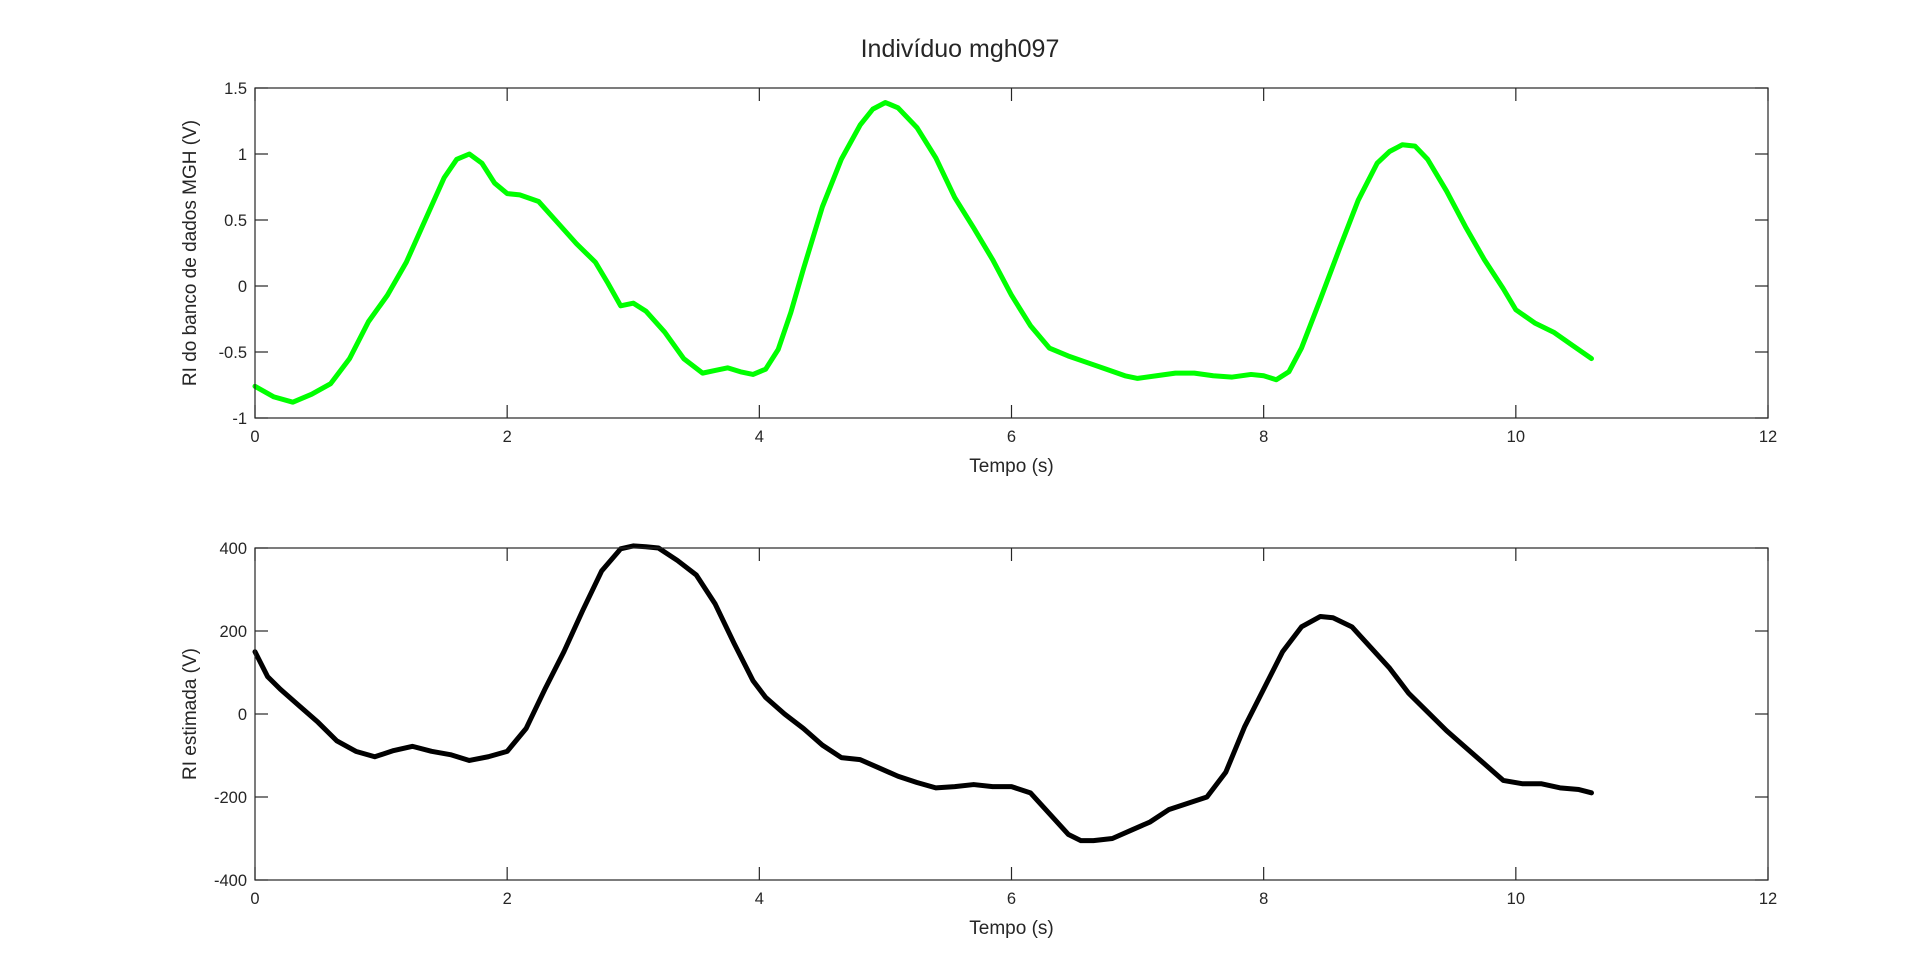  What do you see at coordinates (239, 419) in the screenshot?
I see `y-tick-label-0-0: -1` at bounding box center [239, 419].